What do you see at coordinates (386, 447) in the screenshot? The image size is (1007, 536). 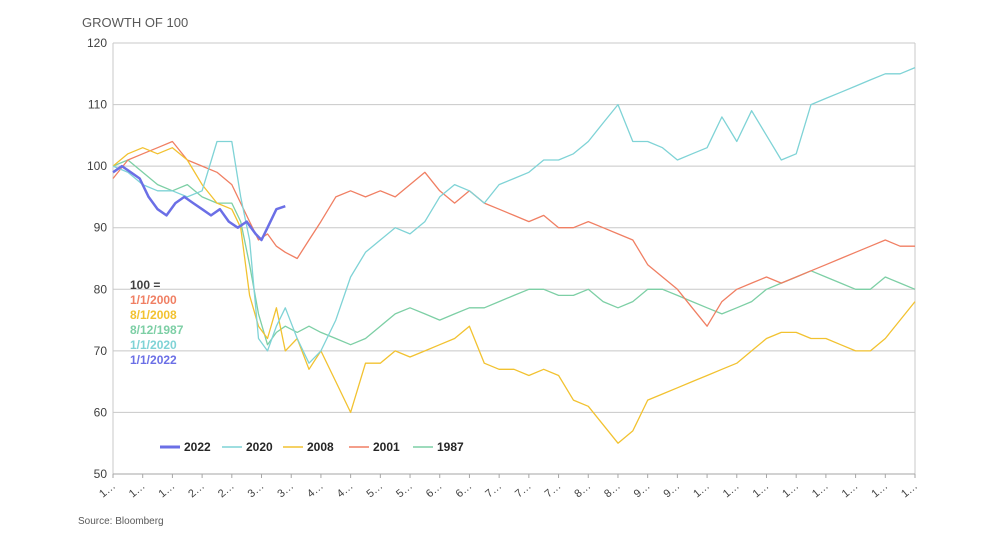 I see `legend-label-2001: 2001` at bounding box center [386, 447].